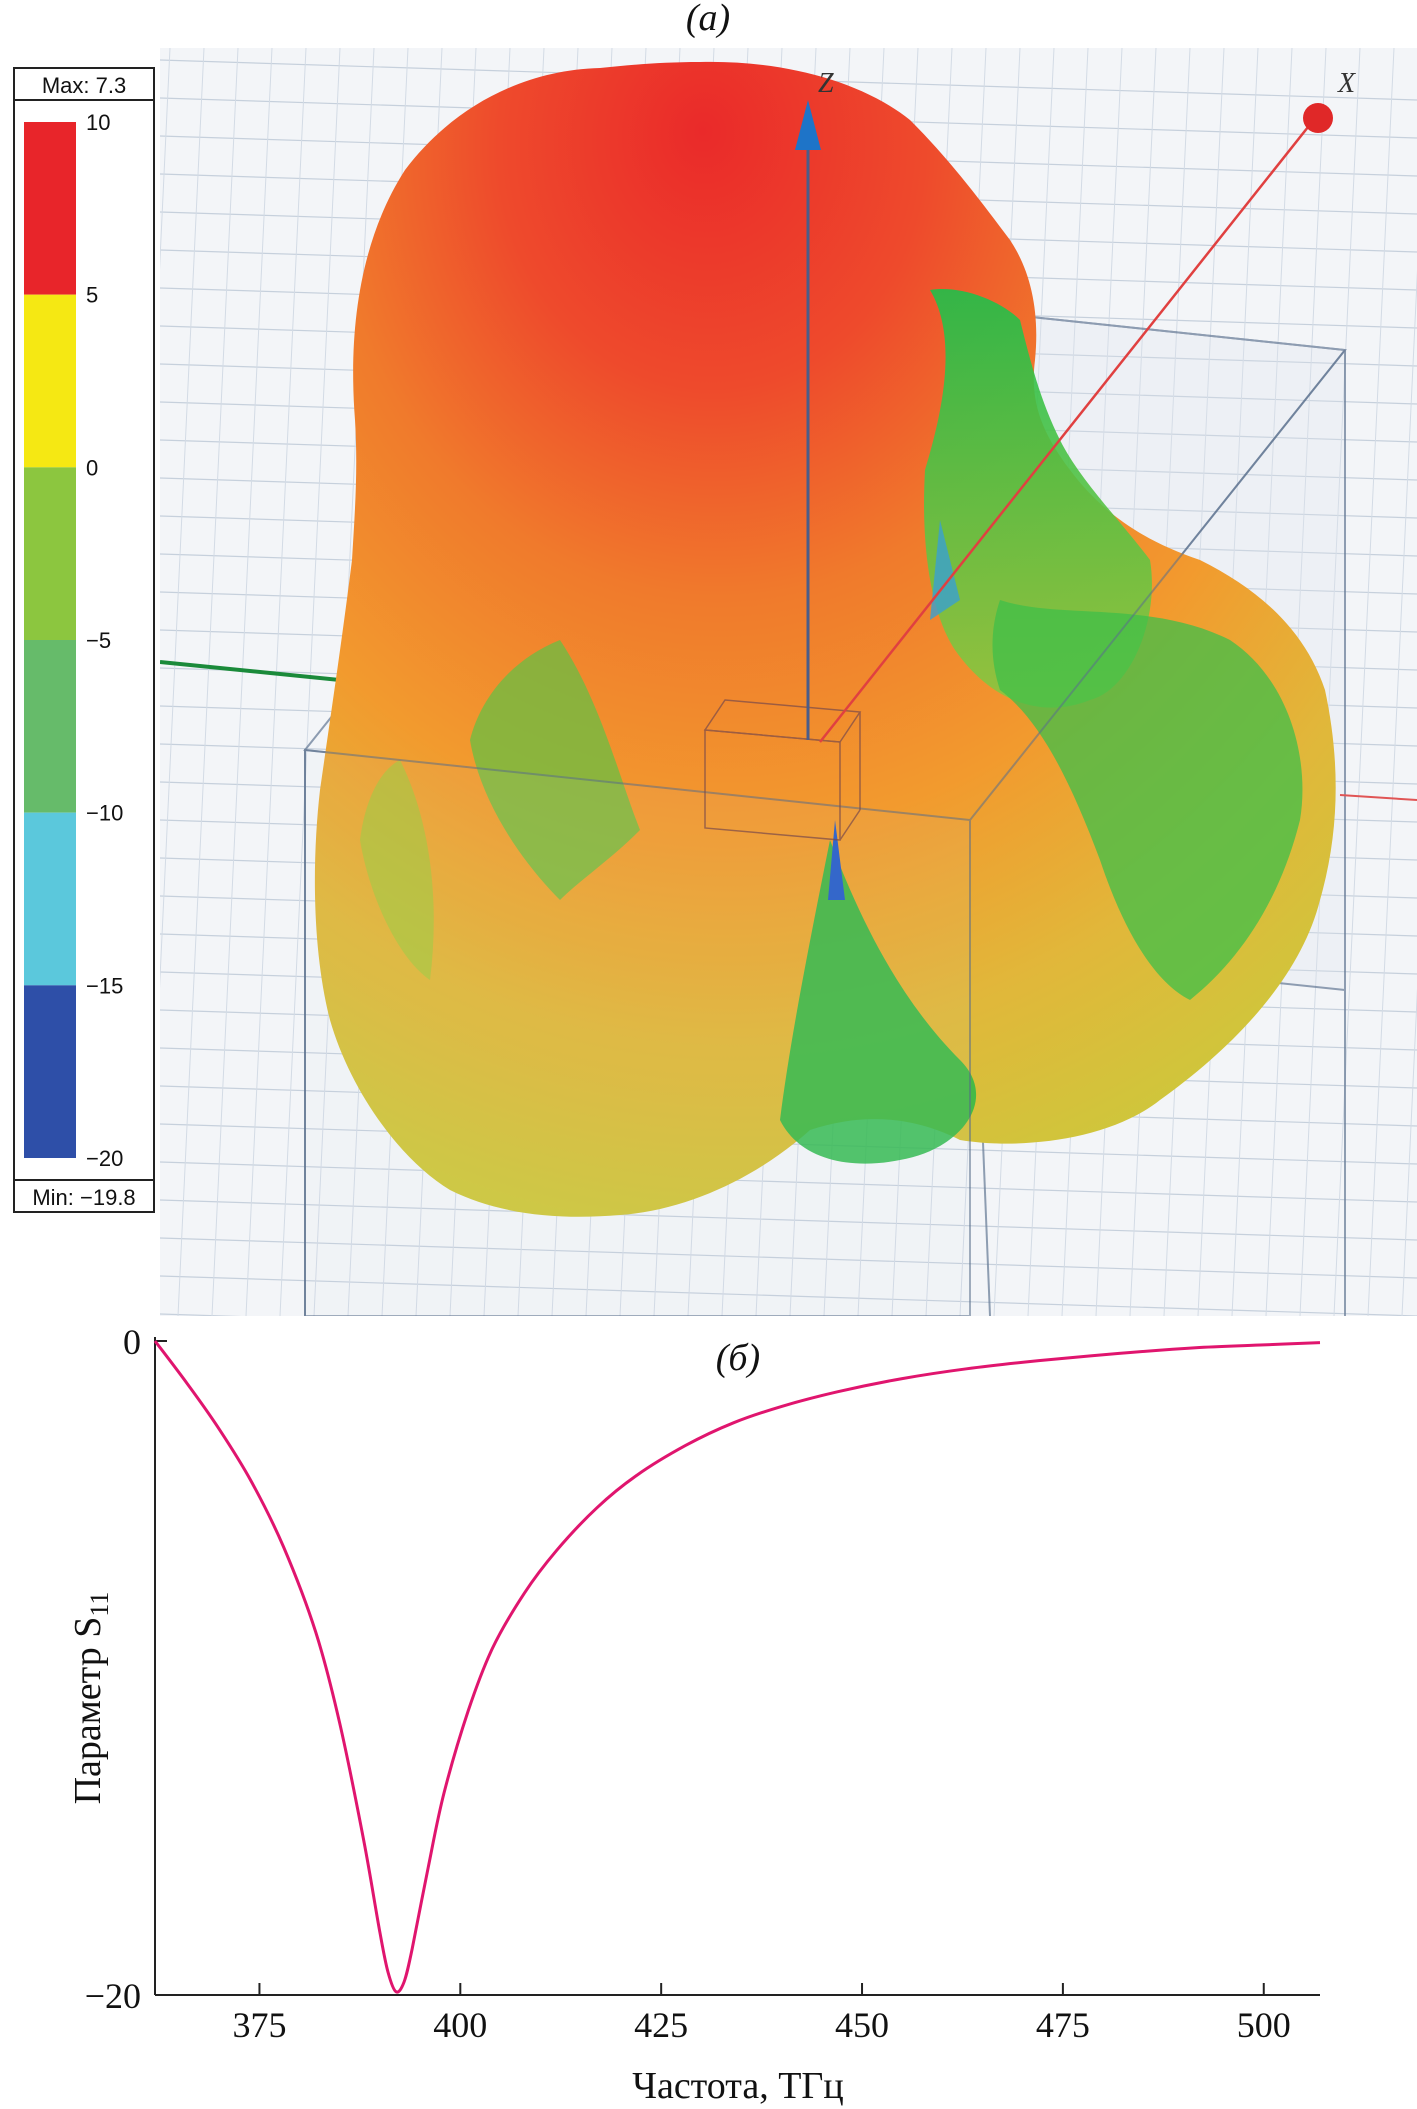 Image resolution: width=1417 pixels, height=2109 pixels. I want to click on legend-ticks: 10 5 0 −5 −10 −15 −20, so click(104, 640).